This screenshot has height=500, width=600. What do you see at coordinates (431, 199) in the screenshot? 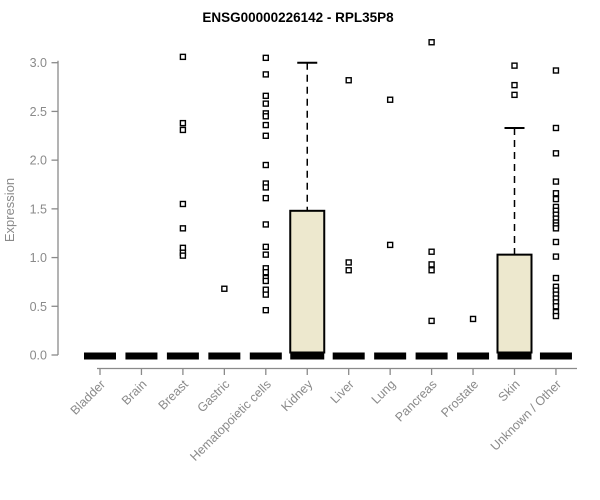
I see `box-pancreas` at bounding box center [431, 199].